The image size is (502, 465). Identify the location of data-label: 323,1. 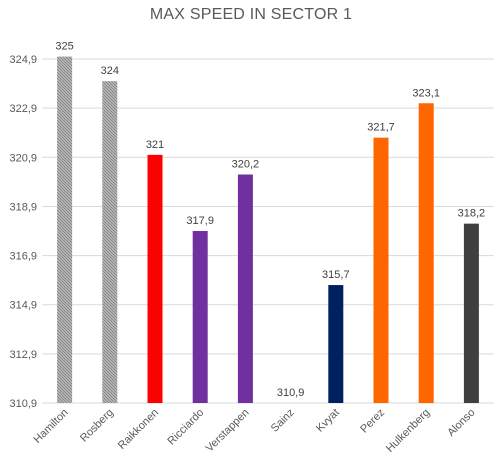
(426, 93).